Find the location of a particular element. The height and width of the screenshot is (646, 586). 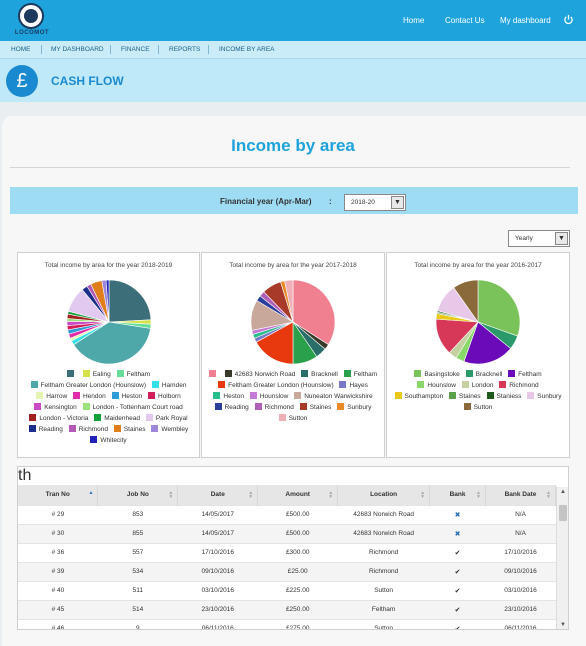

col-job-no: Job No ▲ ▼ is located at coordinates (138, 495).